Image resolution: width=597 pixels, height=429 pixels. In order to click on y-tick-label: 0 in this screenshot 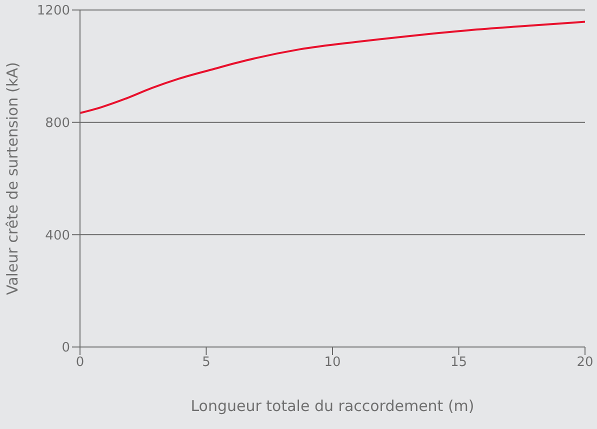, I will do `click(66, 348)`.